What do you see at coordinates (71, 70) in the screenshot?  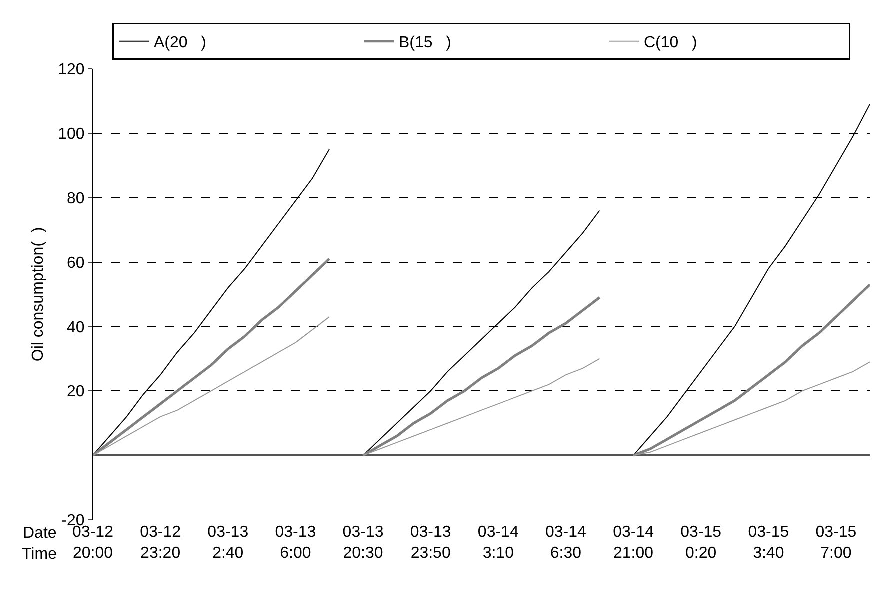 I see `y-tick-label: 120` at bounding box center [71, 70].